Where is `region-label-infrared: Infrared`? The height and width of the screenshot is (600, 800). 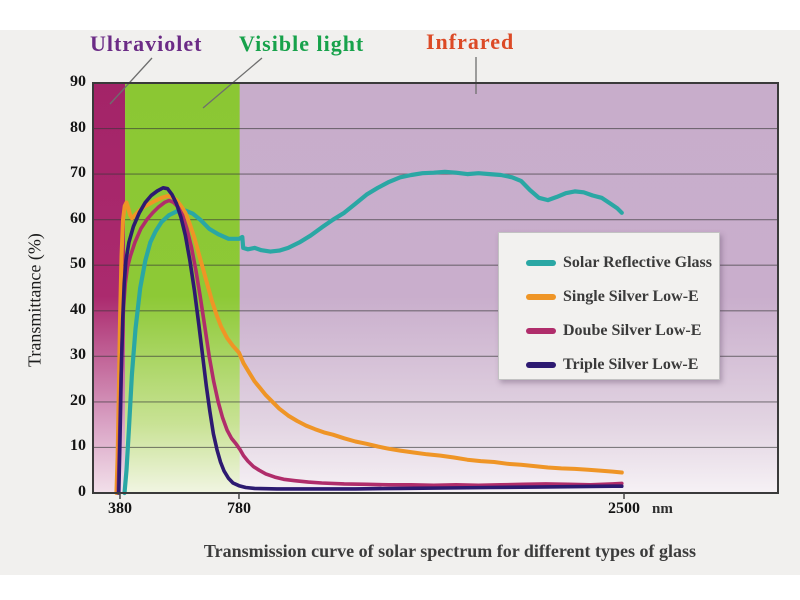
region-label-infrared: Infrared is located at coordinates (470, 41).